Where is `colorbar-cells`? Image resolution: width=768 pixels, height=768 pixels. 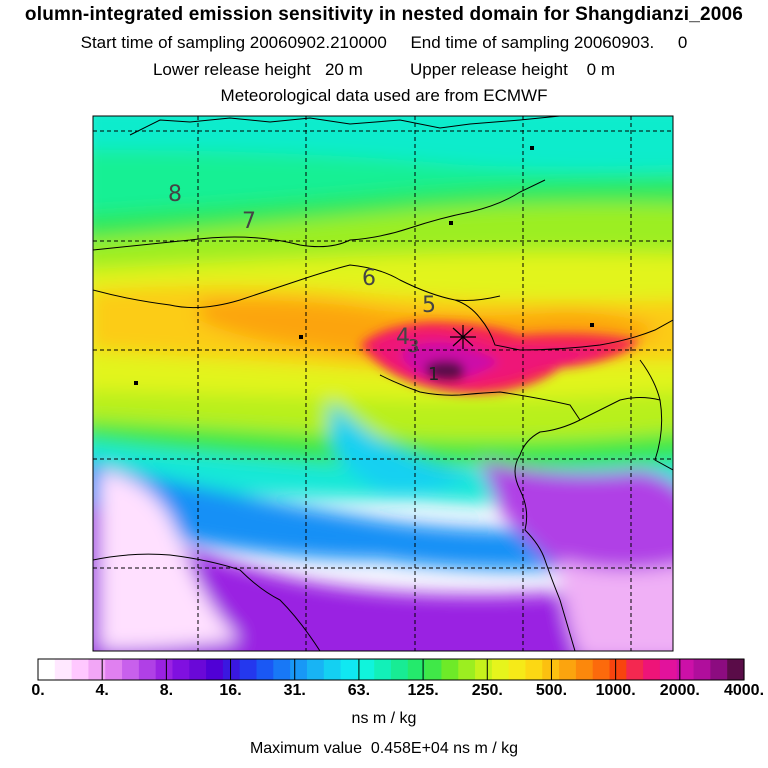
colorbar-cells is located at coordinates (391, 669).